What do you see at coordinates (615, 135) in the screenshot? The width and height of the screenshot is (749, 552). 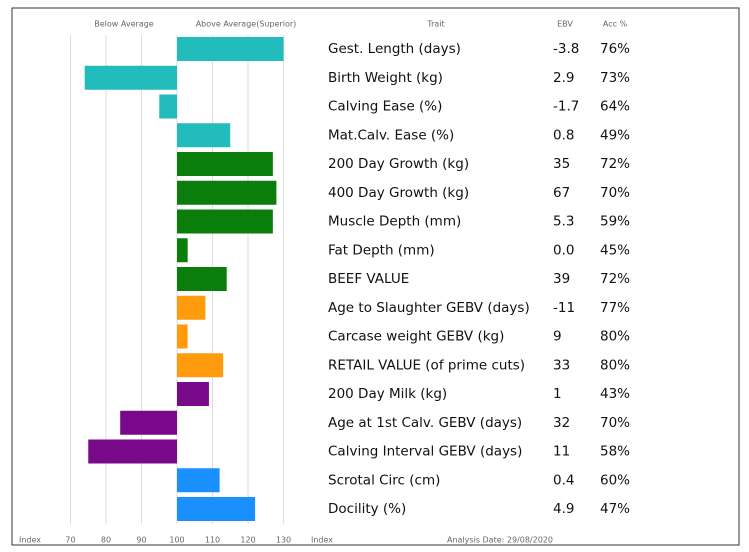 I see `acc-value: 49%` at bounding box center [615, 135].